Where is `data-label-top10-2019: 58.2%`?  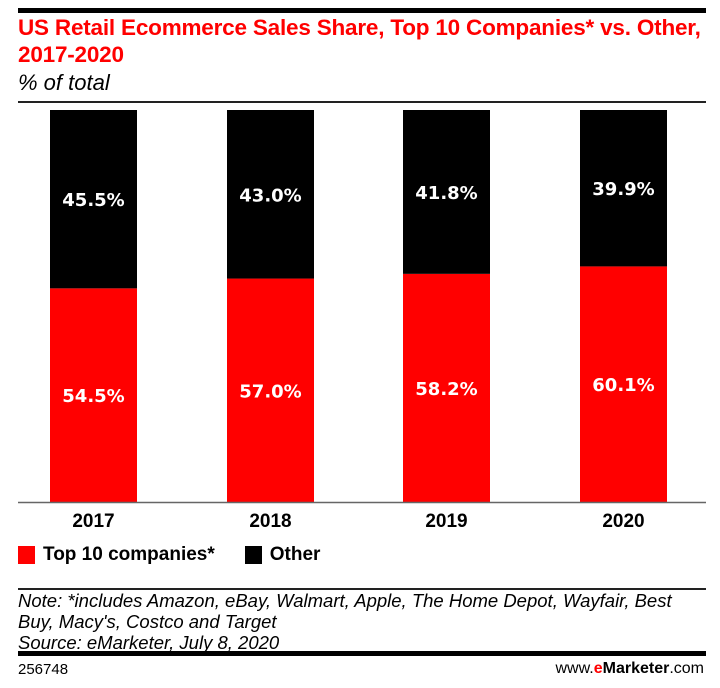
data-label-top10-2019: 58.2% is located at coordinates (446, 389).